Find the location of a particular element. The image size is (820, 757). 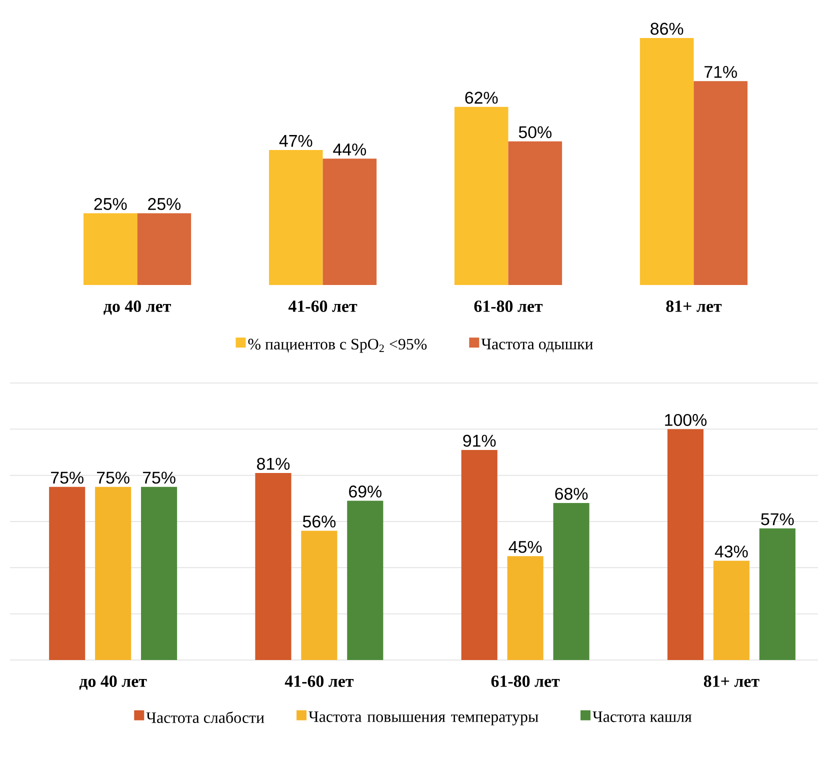

data-label: 56% is located at coordinates (319, 522).